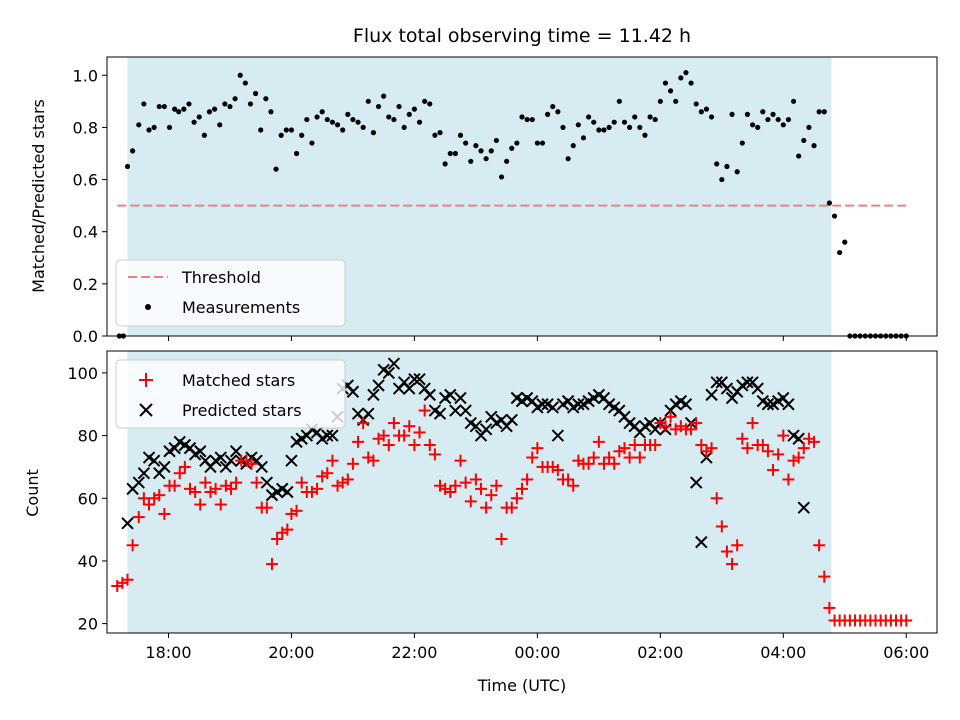 Image resolution: width=960 pixels, height=720 pixels. What do you see at coordinates (88, 624) in the screenshot?
I see `y-tick-label: 20` at bounding box center [88, 624].